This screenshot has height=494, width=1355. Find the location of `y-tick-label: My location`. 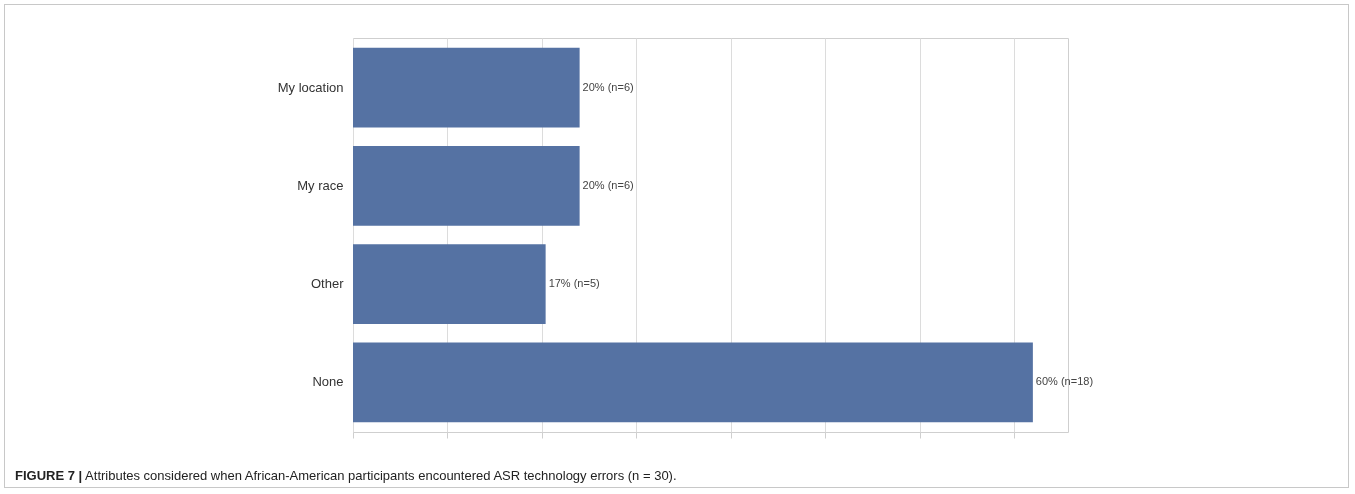

y-tick-label: My location is located at coordinates (310, 87).